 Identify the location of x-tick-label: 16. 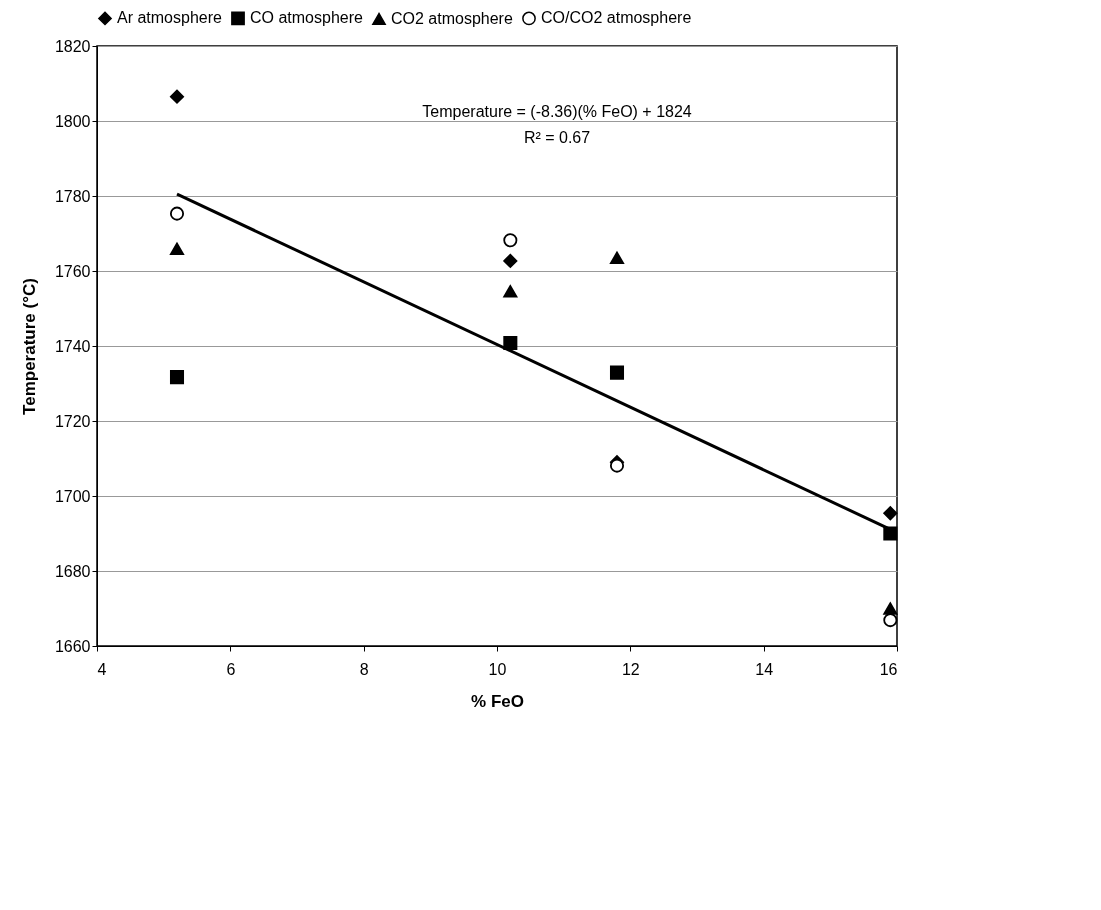
(888, 669).